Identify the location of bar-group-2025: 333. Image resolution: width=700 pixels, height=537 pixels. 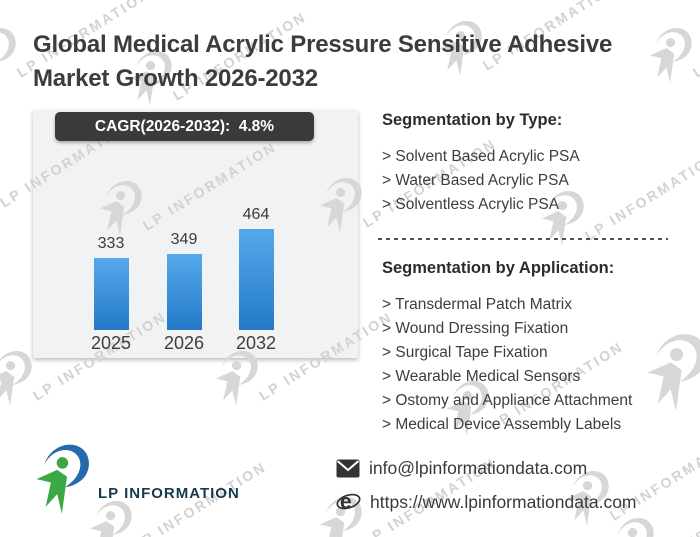
(111, 282).